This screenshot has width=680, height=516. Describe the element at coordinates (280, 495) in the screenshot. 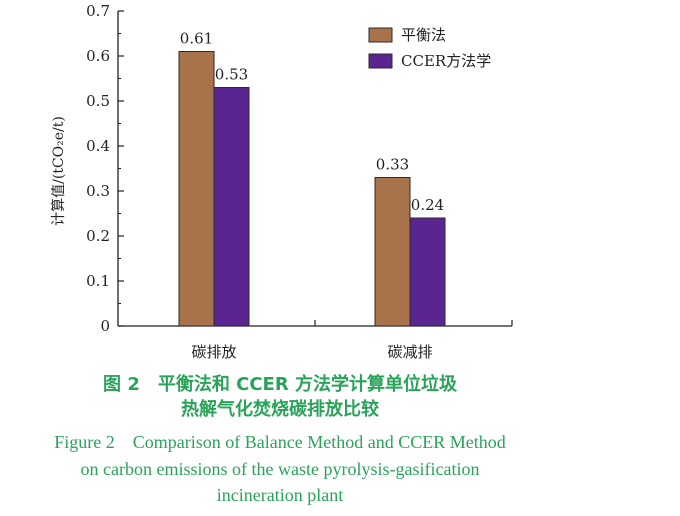

I see `caption-en-line3: incineration plant` at that location.